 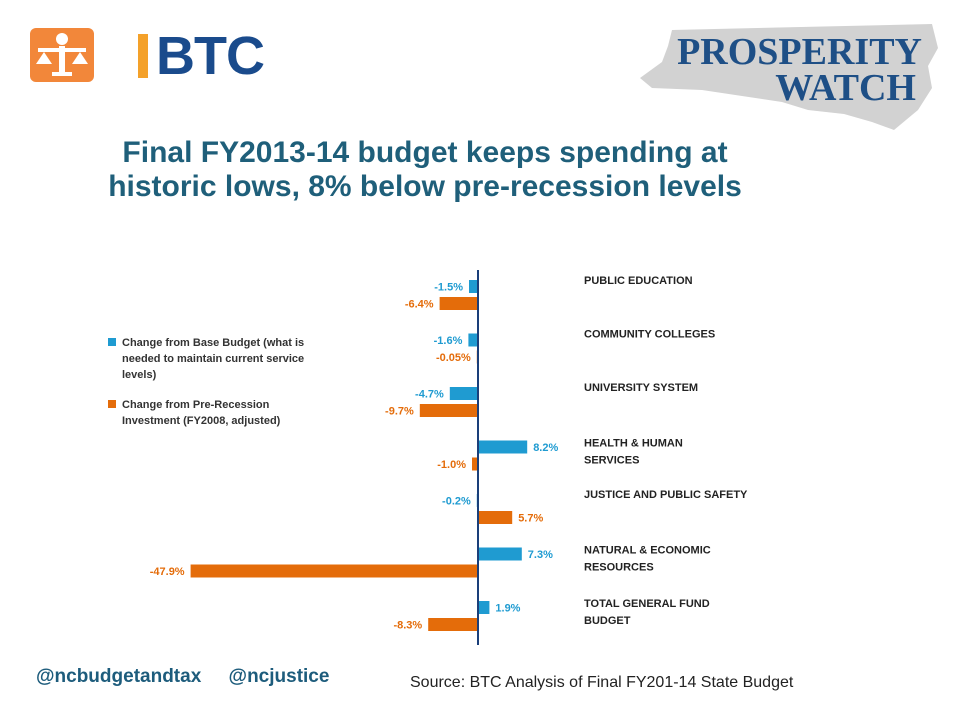 What do you see at coordinates (453, 358) in the screenshot?
I see `data-label: -0.05%` at bounding box center [453, 358].